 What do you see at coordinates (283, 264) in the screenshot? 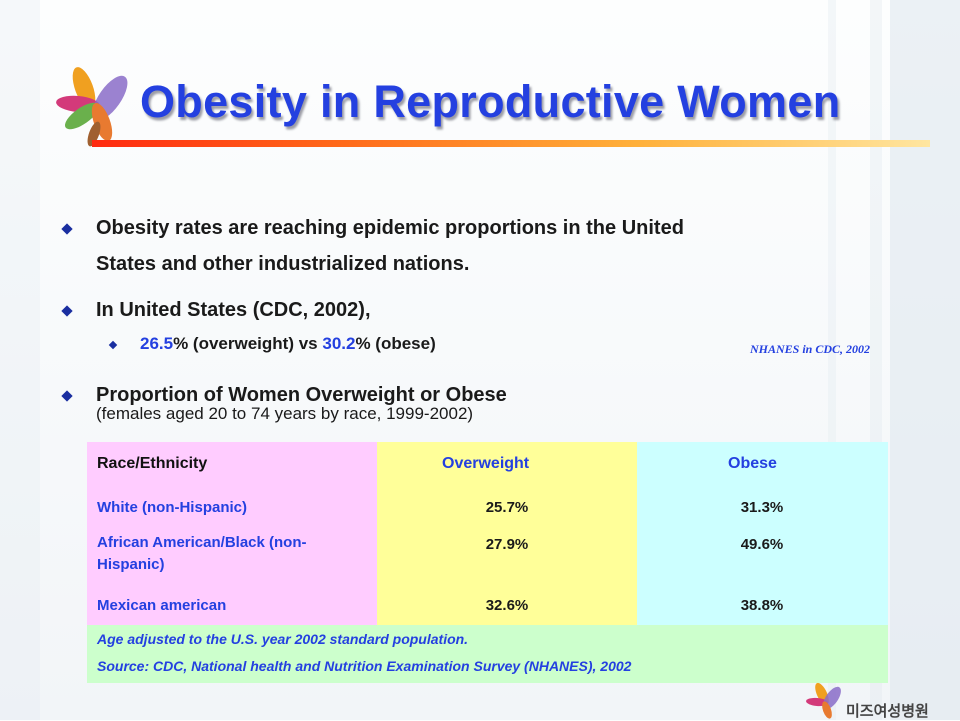
I see `bullet-epidemic-line2: States and other industrialized nations.` at bounding box center [283, 264].